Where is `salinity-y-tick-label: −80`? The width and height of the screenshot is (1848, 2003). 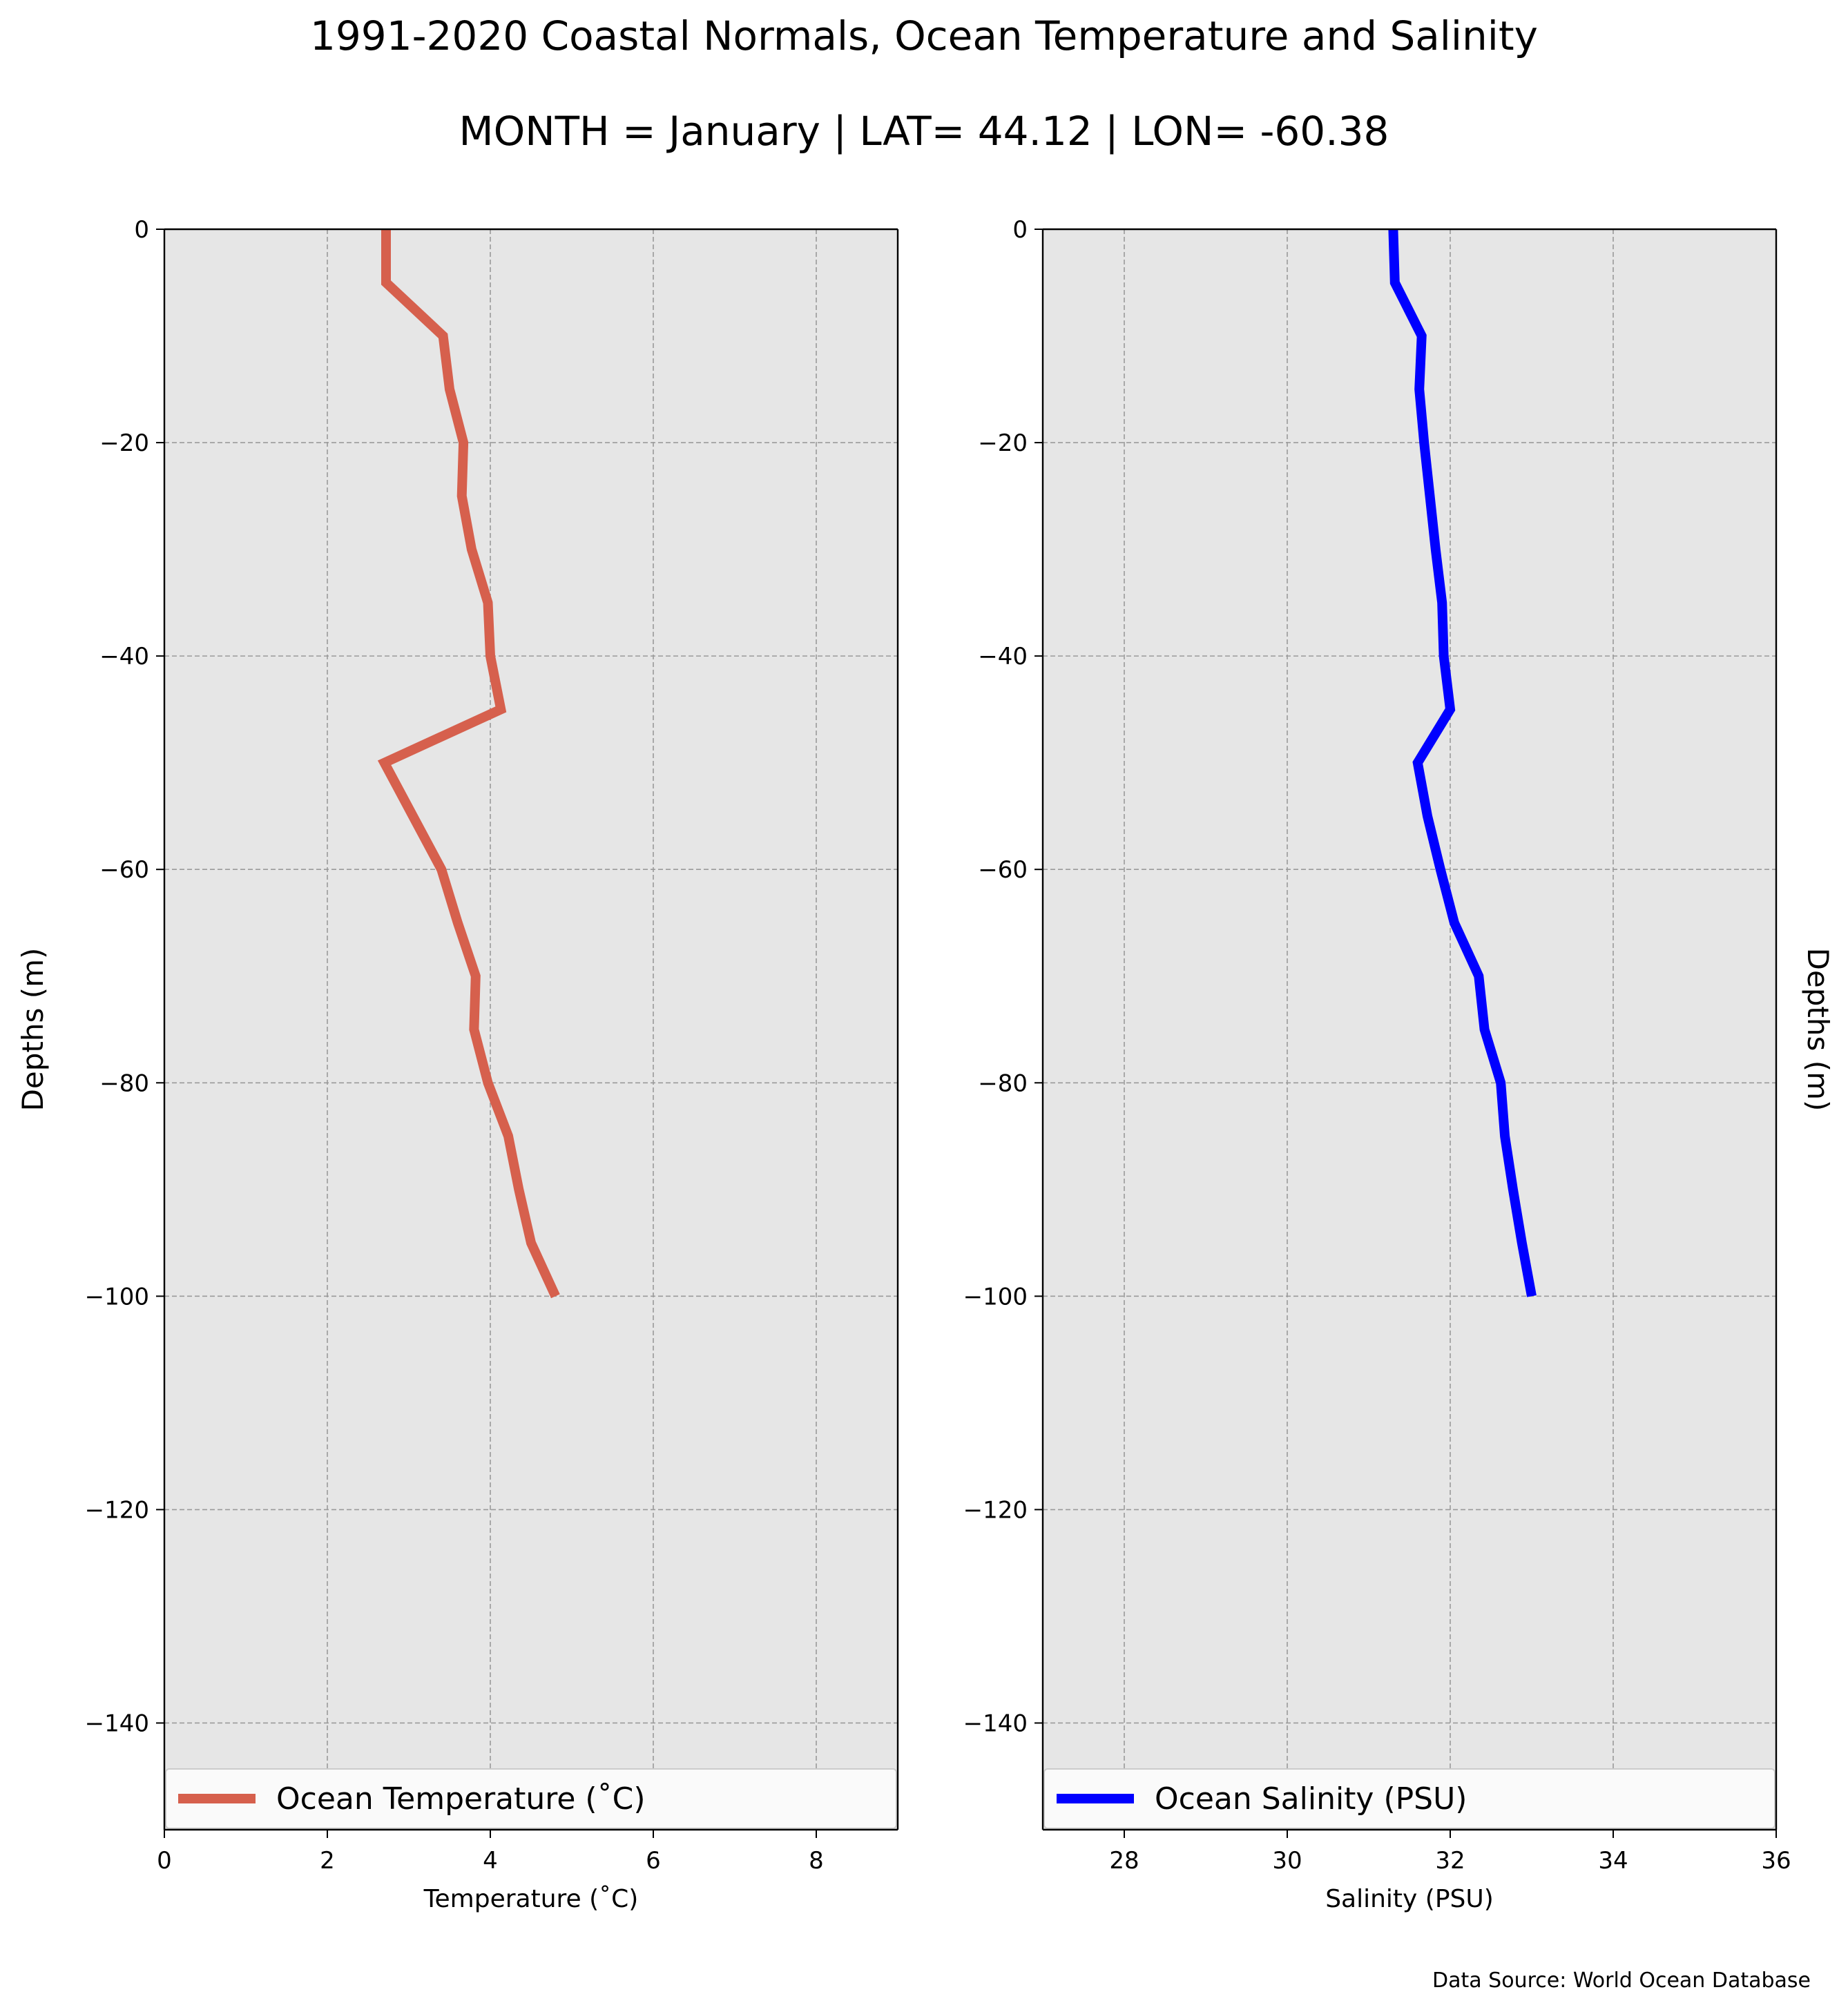 salinity-y-tick-label: −80 is located at coordinates (1003, 1083).